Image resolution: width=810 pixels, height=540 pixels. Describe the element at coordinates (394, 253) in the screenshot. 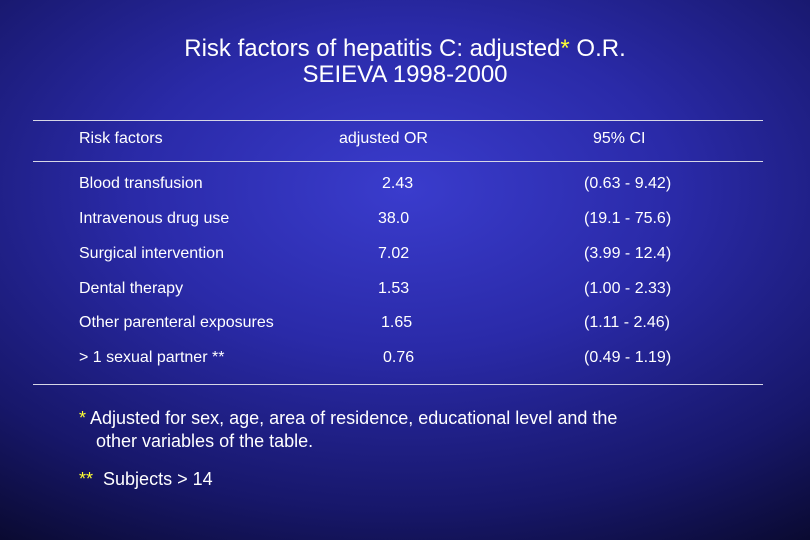

I see `odds-ratio-cell: 7.02` at that location.